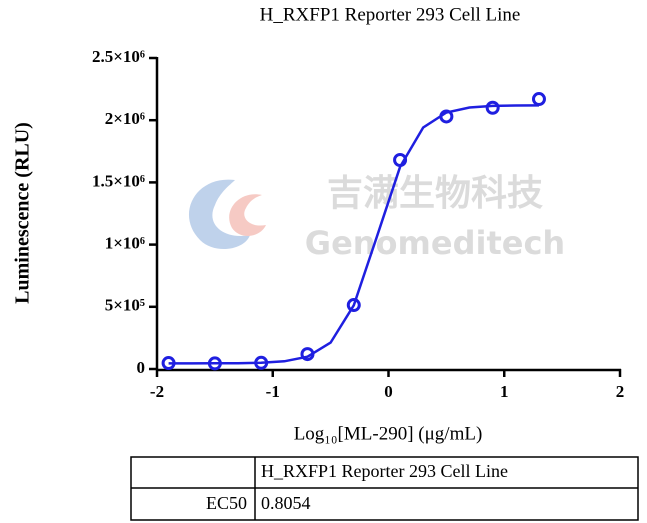 The width and height of the screenshot is (647, 523). What do you see at coordinates (504, 391) in the screenshot?
I see `x-tick-label: 1` at bounding box center [504, 391].